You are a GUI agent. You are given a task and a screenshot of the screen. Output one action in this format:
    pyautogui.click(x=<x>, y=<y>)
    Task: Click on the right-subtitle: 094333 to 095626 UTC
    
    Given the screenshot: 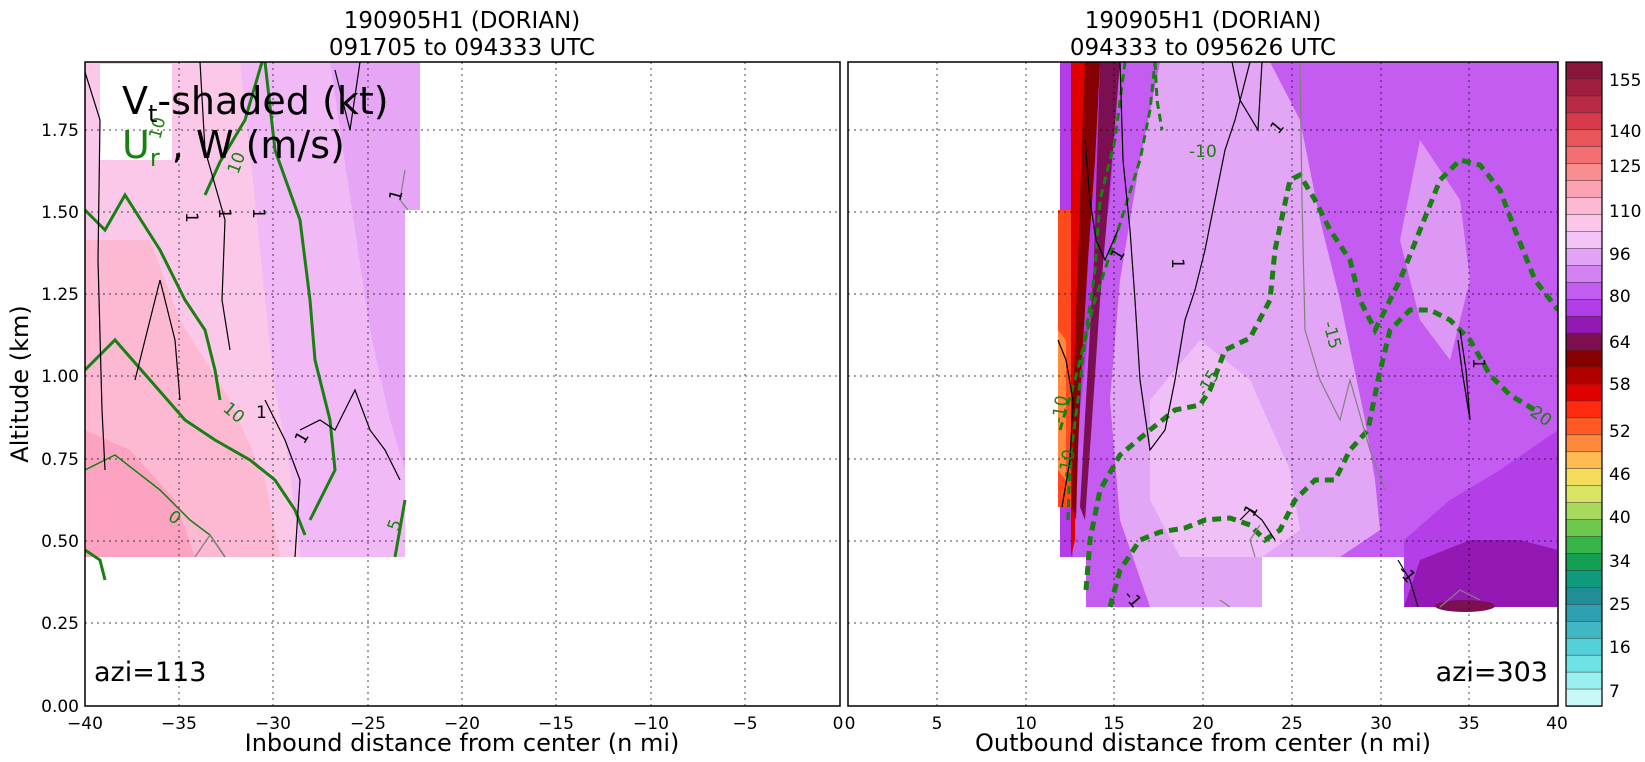 What is the action you would take?
    pyautogui.click(x=1203, y=48)
    